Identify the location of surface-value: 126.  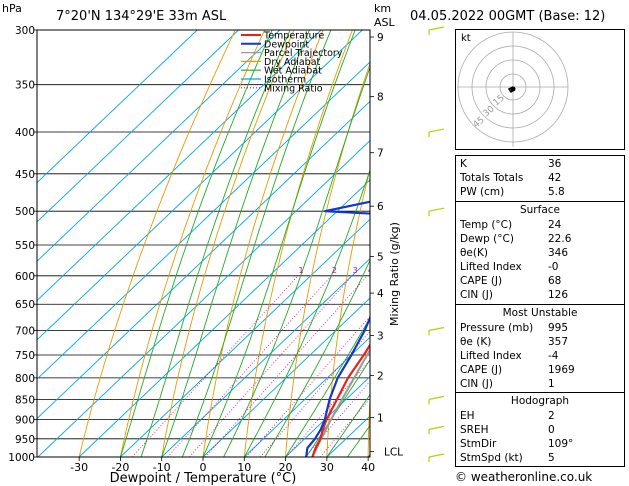
(558, 295).